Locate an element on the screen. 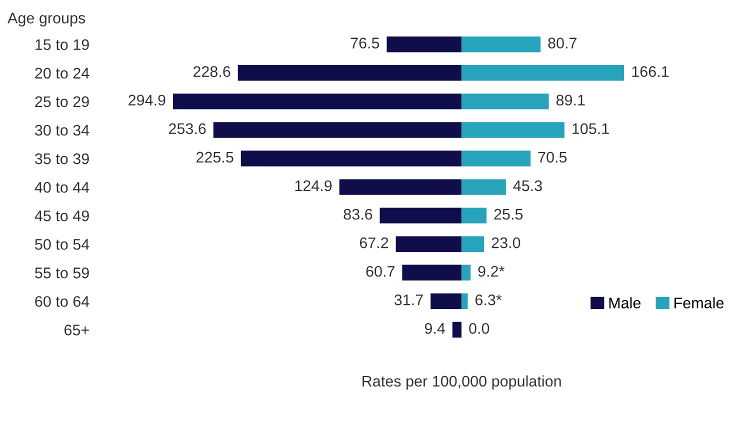 This screenshot has width=752, height=430. y-tick-label: 45 to 49 is located at coordinates (61, 216).